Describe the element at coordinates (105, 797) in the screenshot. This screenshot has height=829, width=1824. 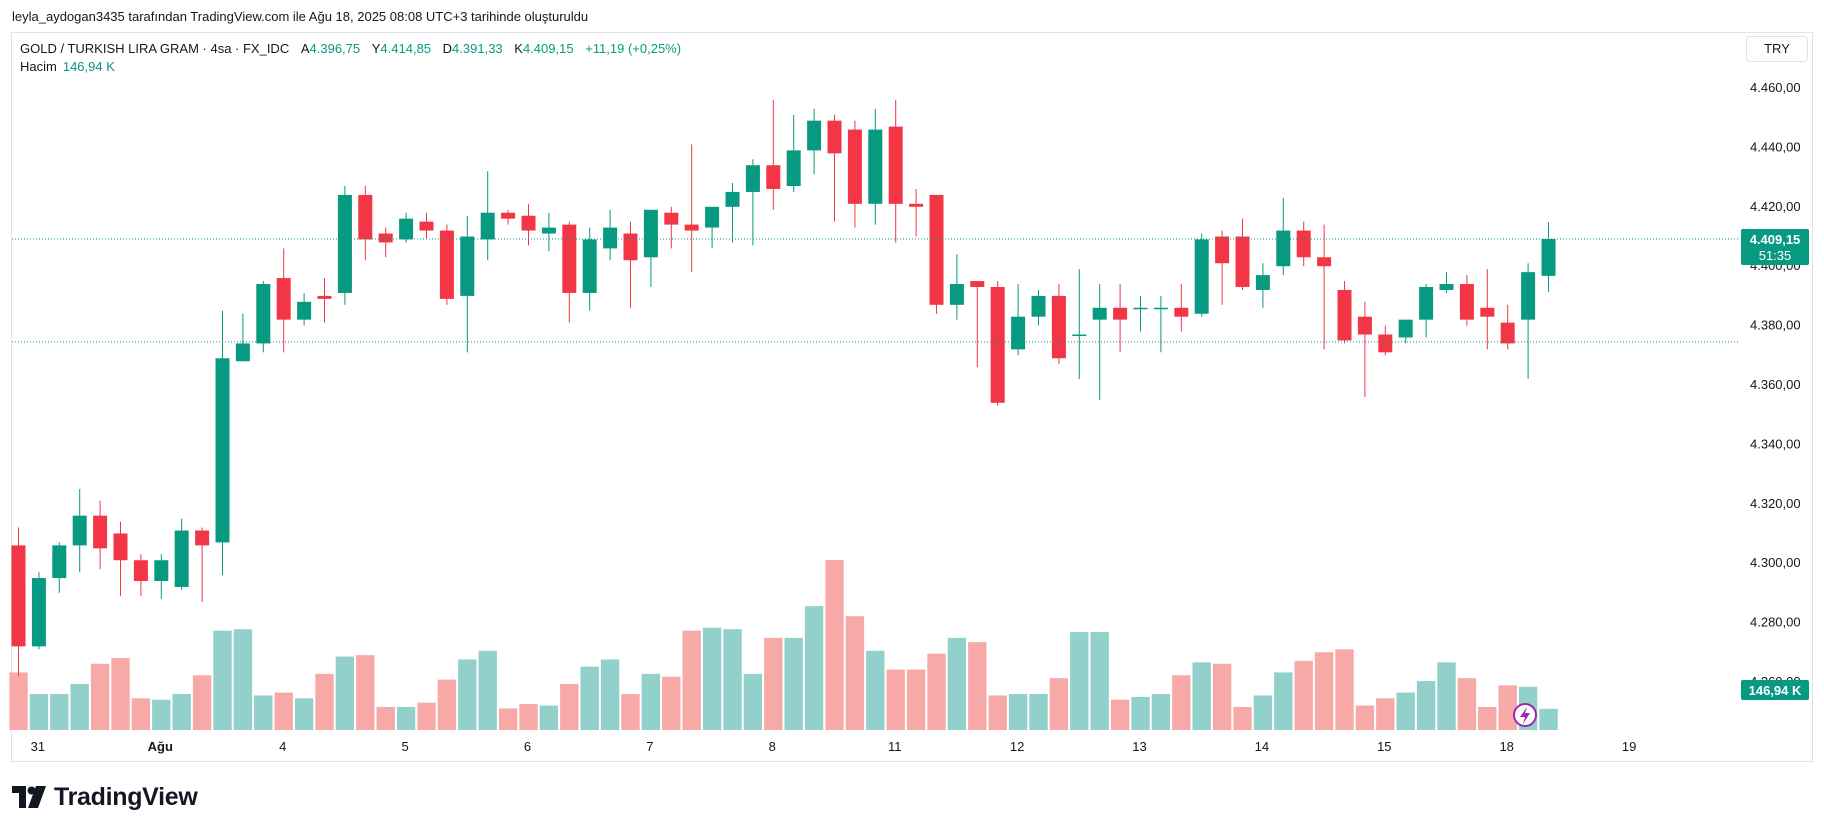
I see `tradingview-logo: TradingView` at that location.